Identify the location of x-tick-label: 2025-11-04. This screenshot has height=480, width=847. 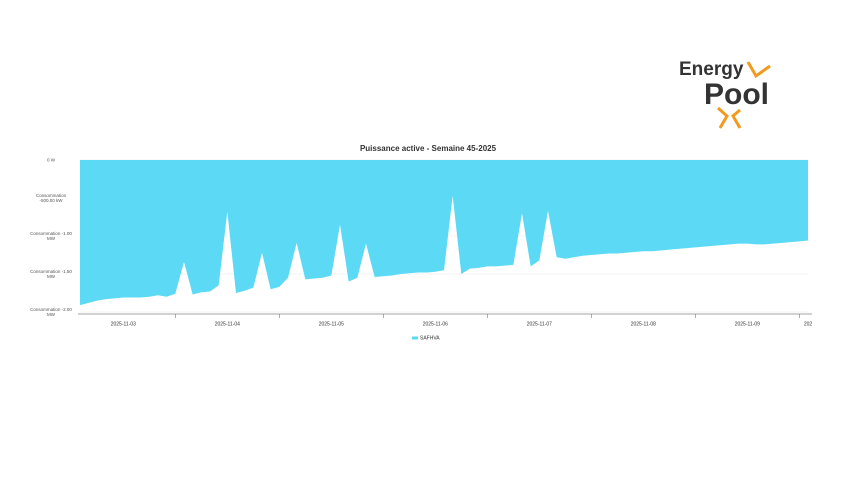
(227, 324).